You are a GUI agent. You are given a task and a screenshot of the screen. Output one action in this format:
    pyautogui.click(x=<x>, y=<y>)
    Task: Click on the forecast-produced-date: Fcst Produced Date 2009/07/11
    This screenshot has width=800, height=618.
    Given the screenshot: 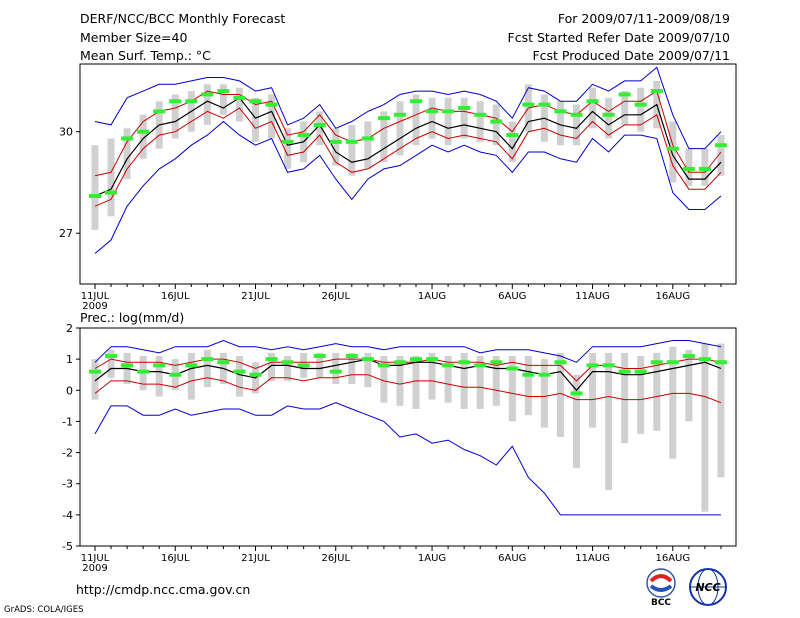 What is the action you would take?
    pyautogui.click(x=631, y=55)
    